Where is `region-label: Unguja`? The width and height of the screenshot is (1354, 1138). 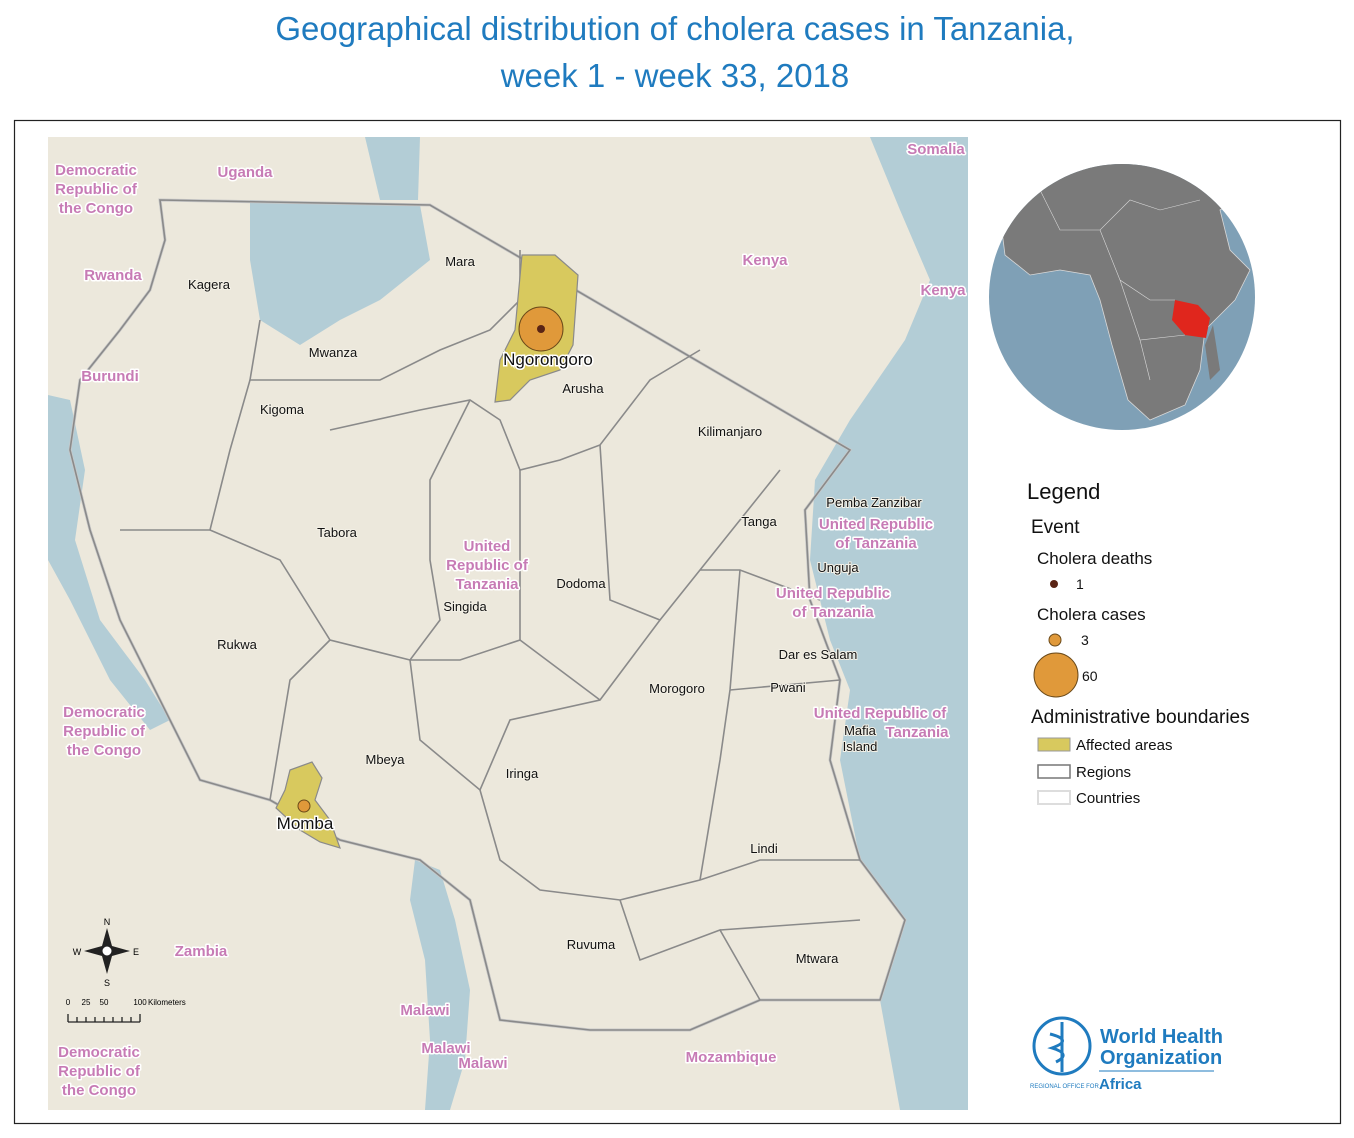
region-label: Unguja is located at coordinates (838, 567).